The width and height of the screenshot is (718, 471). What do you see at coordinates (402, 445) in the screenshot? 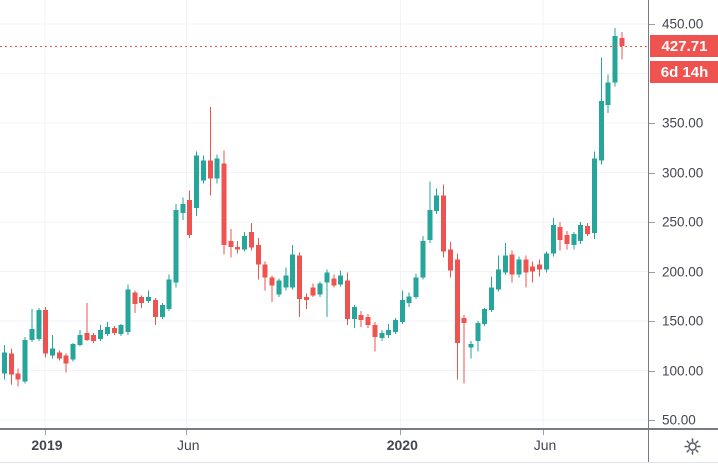
I see `time-scale-label: 2020` at bounding box center [402, 445].